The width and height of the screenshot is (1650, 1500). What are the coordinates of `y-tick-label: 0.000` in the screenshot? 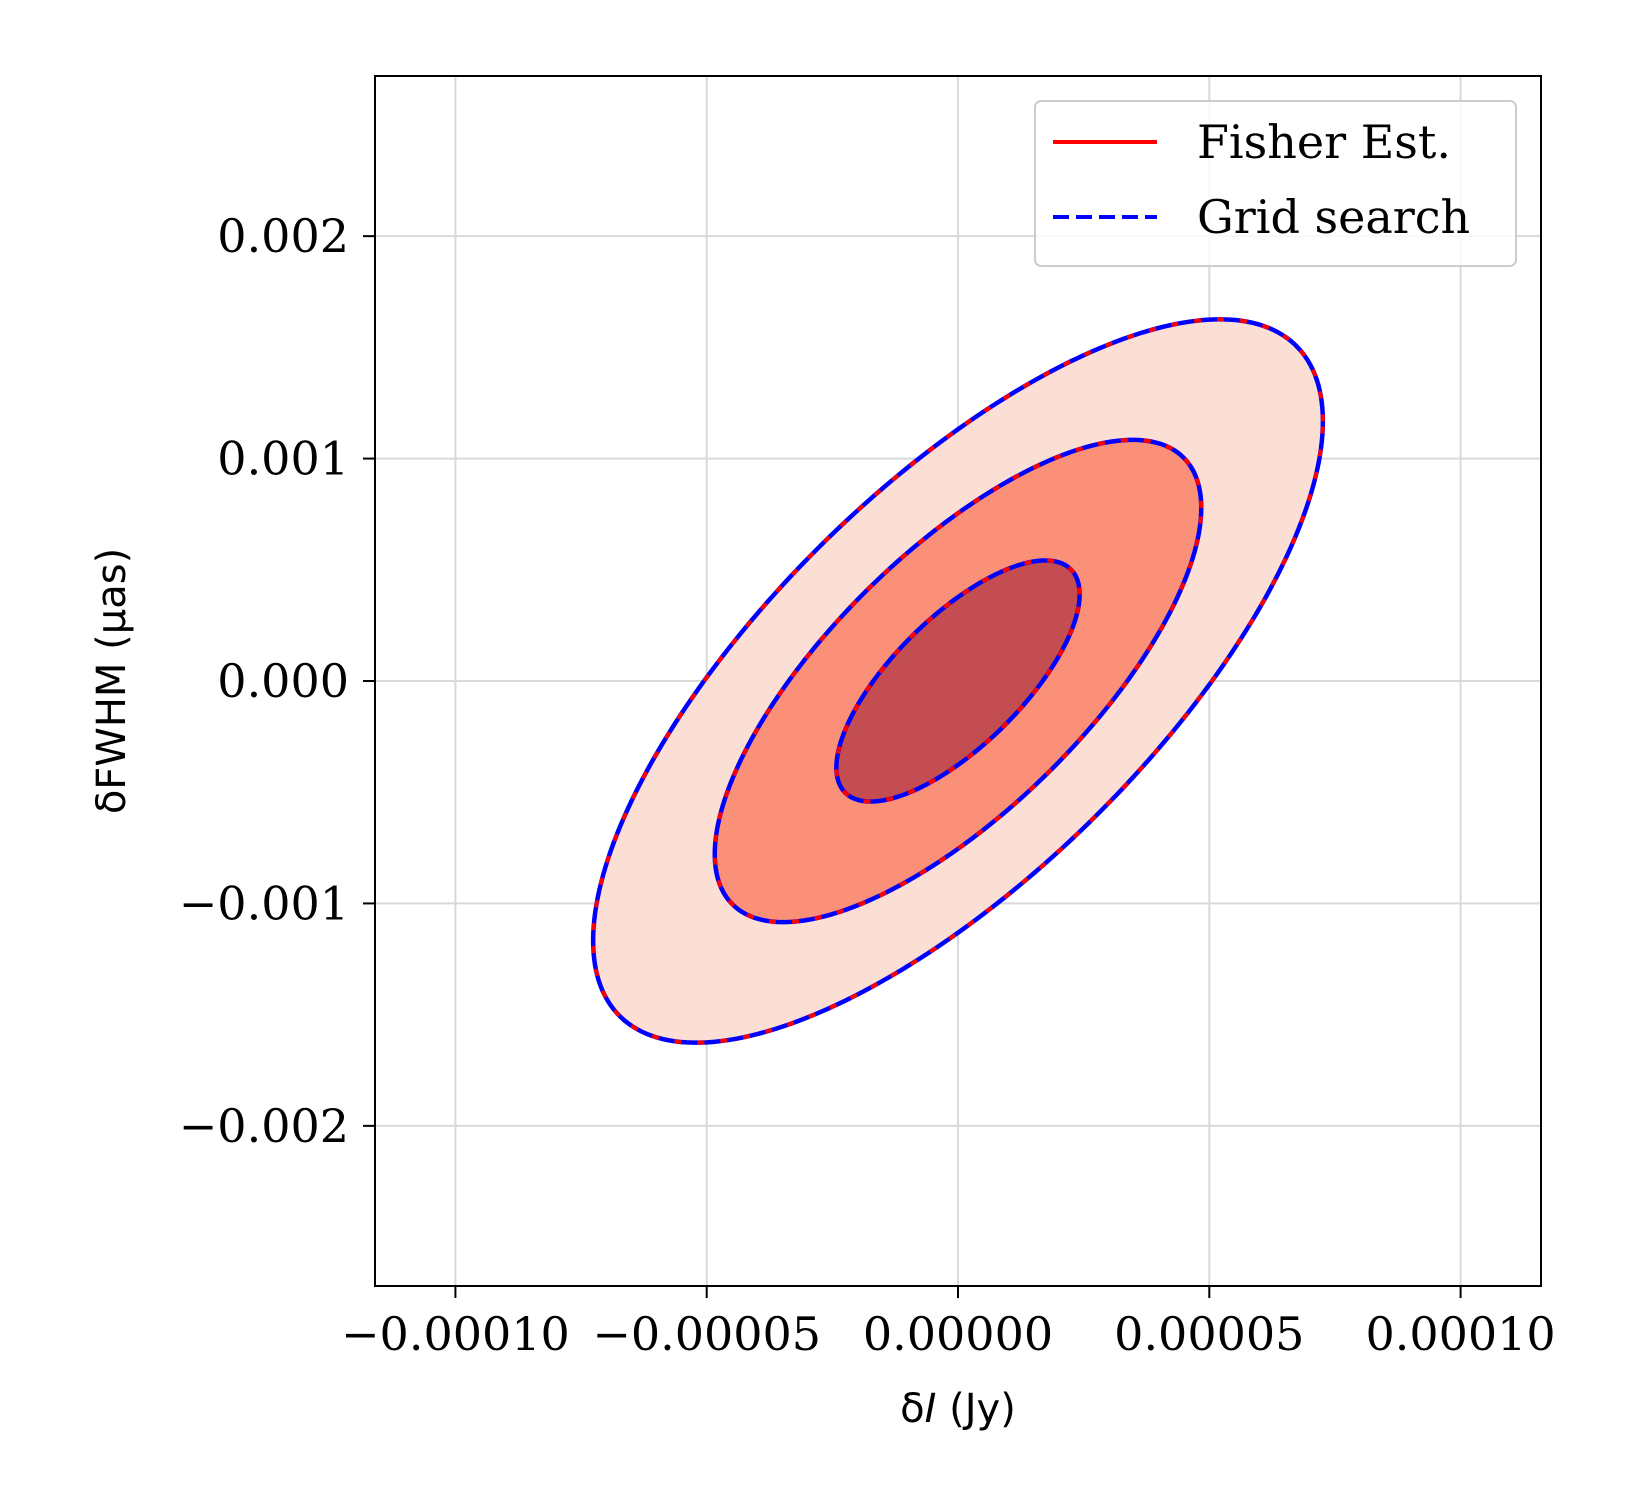 It's located at (283, 681).